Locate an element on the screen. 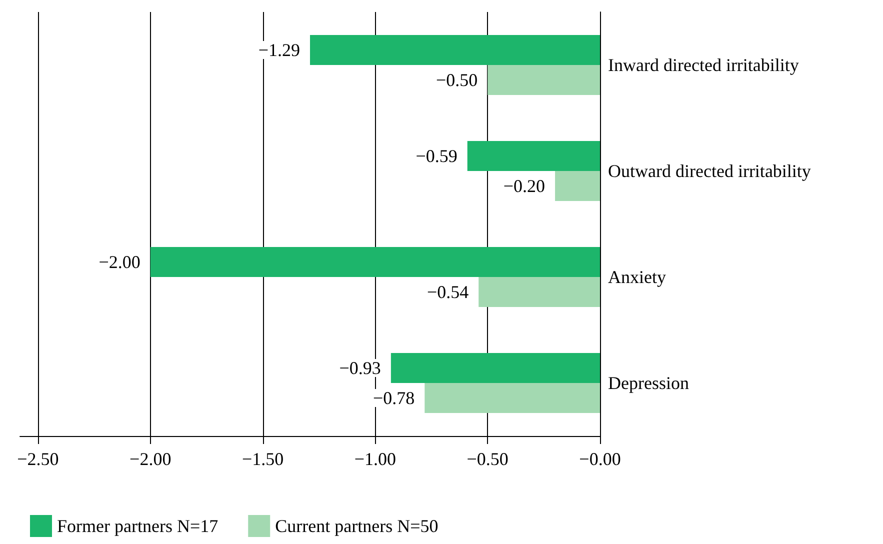  x-tick-label: −1.00 is located at coordinates (375, 459).